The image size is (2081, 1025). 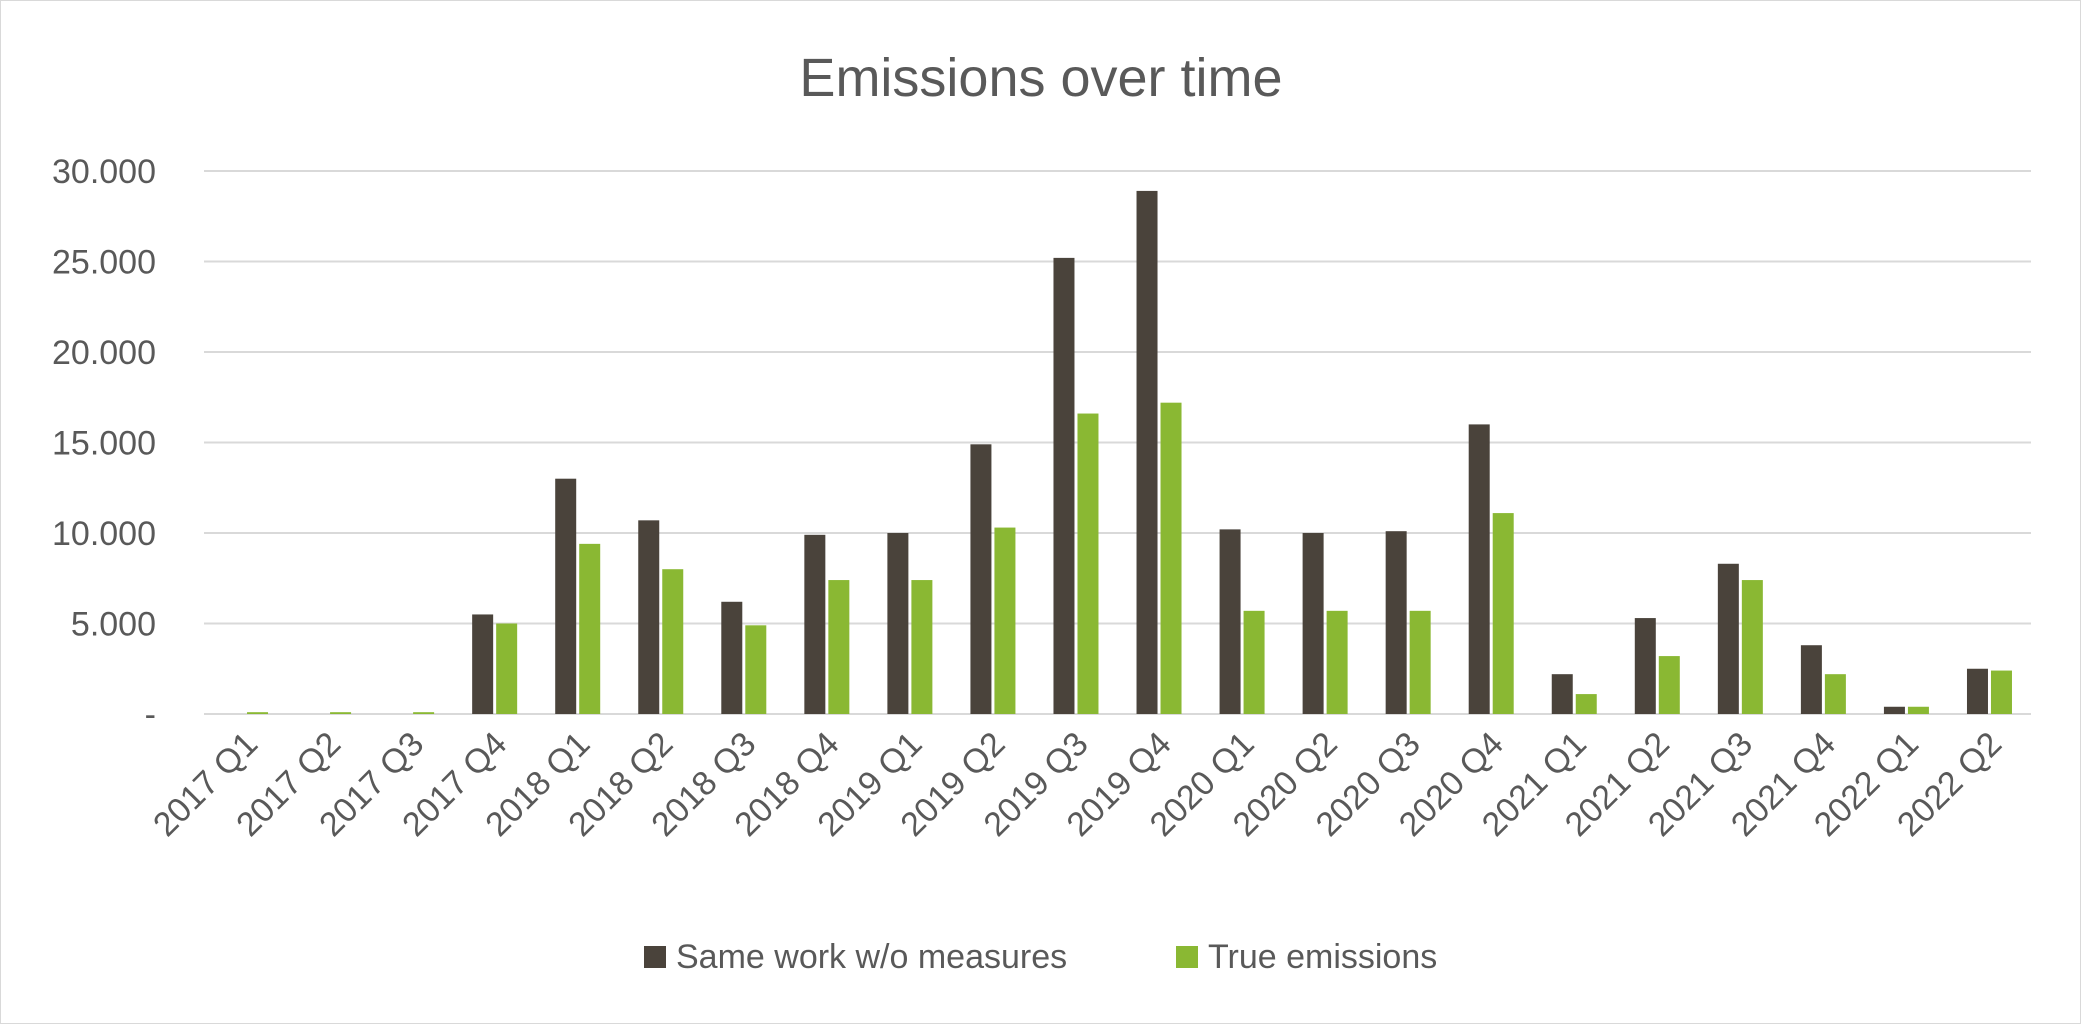 I want to click on y-axis-ticks: - 5.000 10.000 15.000 20.000 25.000 30.000, so click(x=104, y=443).